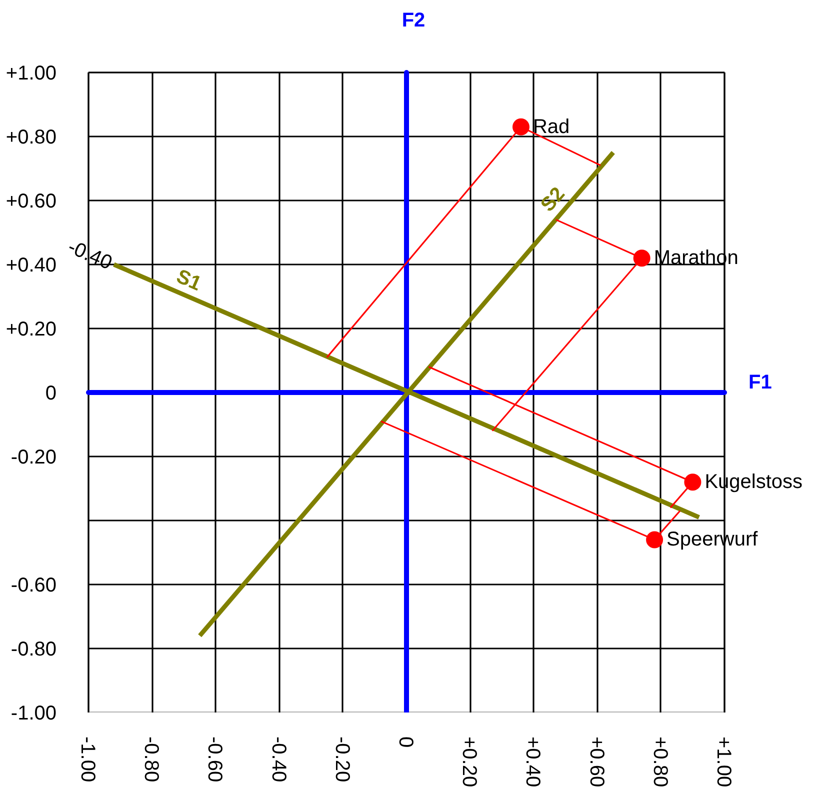 The height and width of the screenshot is (789, 813). What do you see at coordinates (414, 21) in the screenshot?
I see `y-axis-title: F2` at bounding box center [414, 21].